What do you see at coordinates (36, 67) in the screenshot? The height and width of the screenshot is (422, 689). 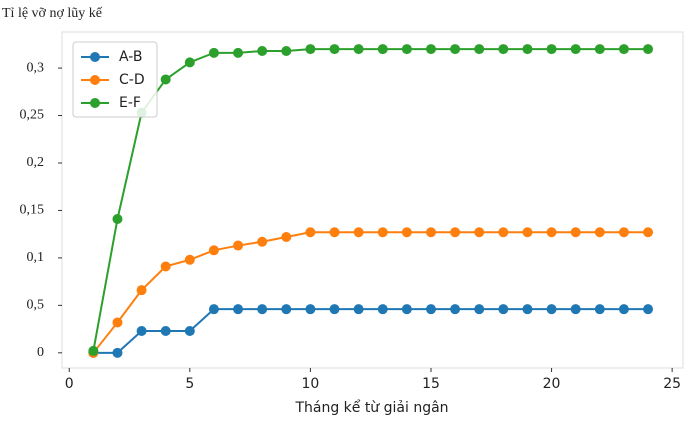 I see `y-tick-label: 0,3` at bounding box center [36, 67].